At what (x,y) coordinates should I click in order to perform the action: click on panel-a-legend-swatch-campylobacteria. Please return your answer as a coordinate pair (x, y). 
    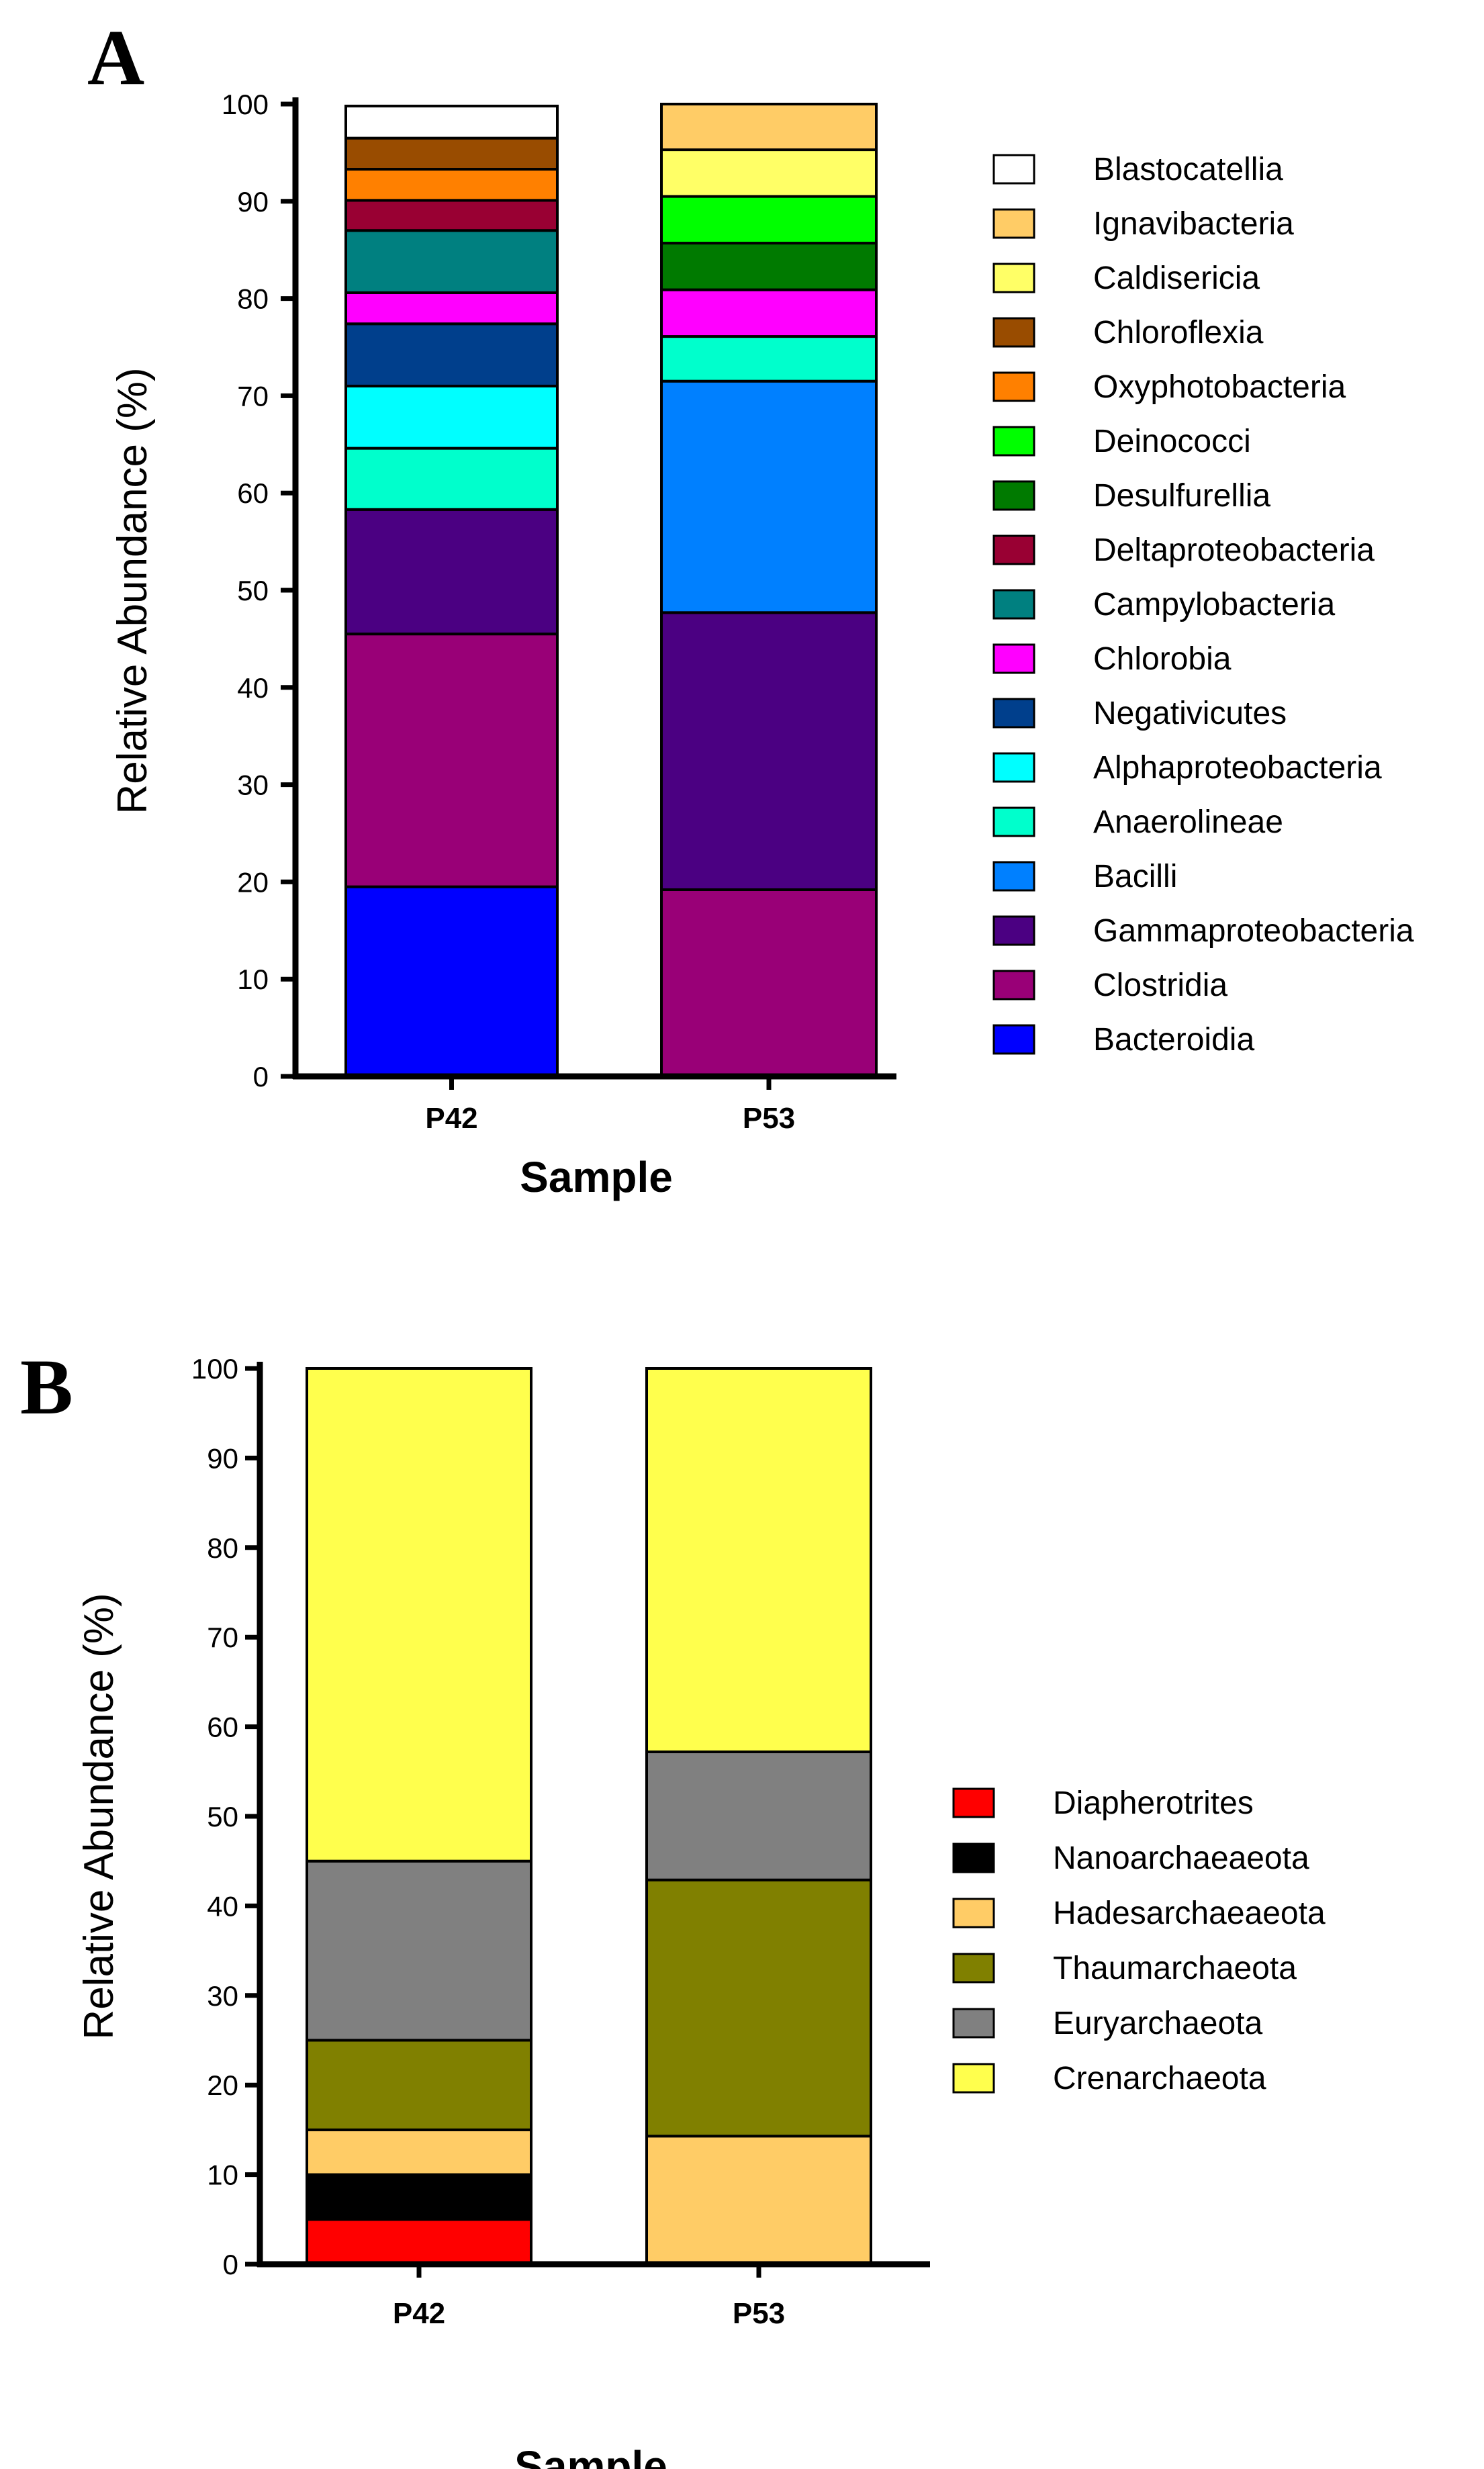
    Looking at the image, I should click on (1013, 604).